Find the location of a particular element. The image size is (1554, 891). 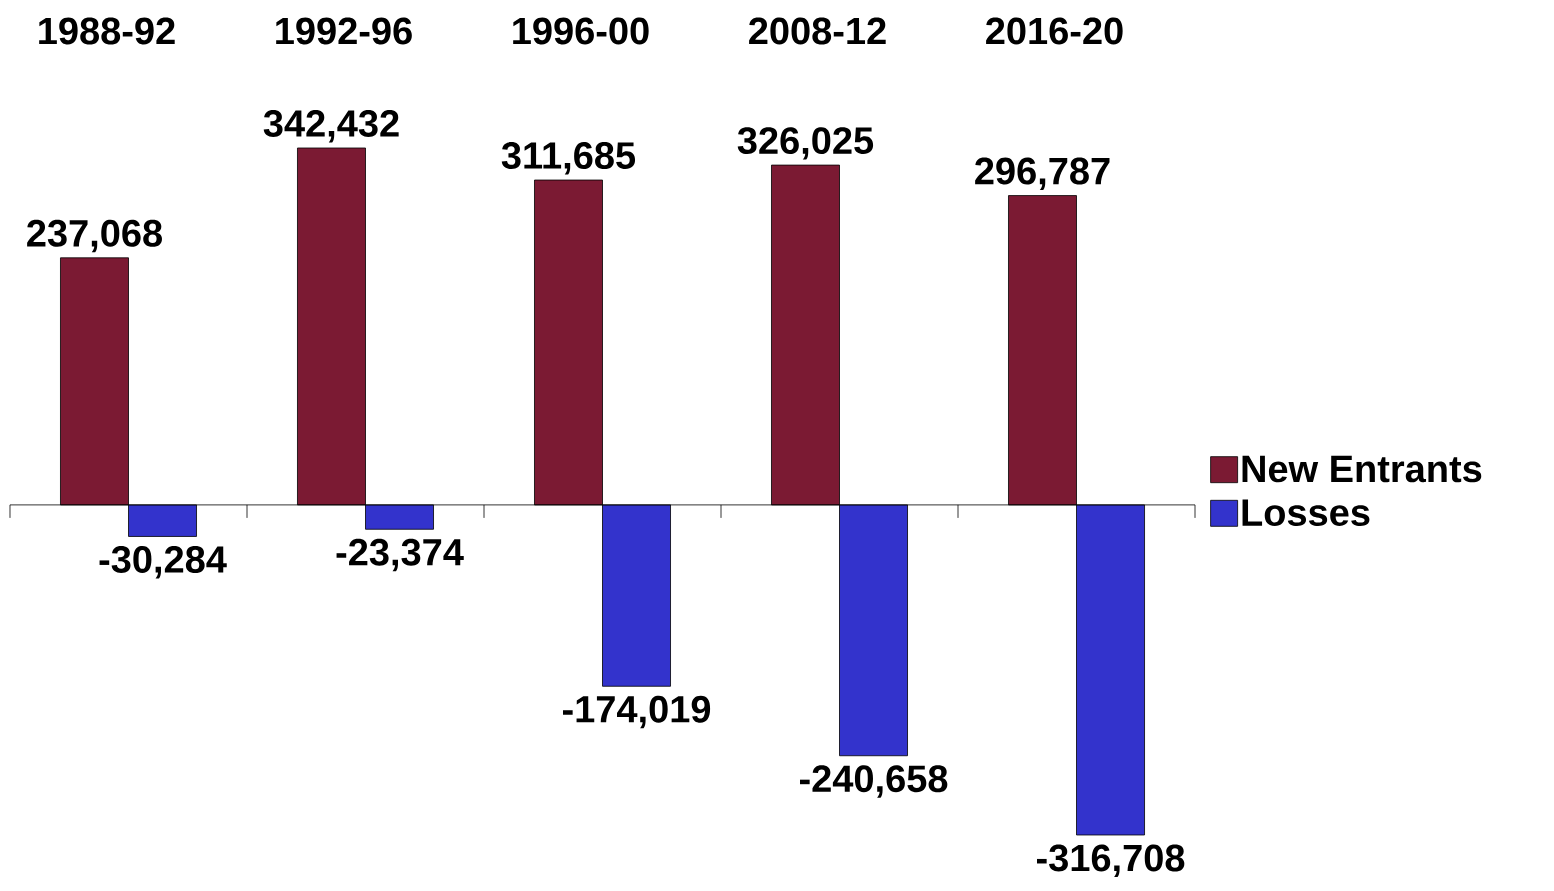

data-label: -30,284 is located at coordinates (163, 562).